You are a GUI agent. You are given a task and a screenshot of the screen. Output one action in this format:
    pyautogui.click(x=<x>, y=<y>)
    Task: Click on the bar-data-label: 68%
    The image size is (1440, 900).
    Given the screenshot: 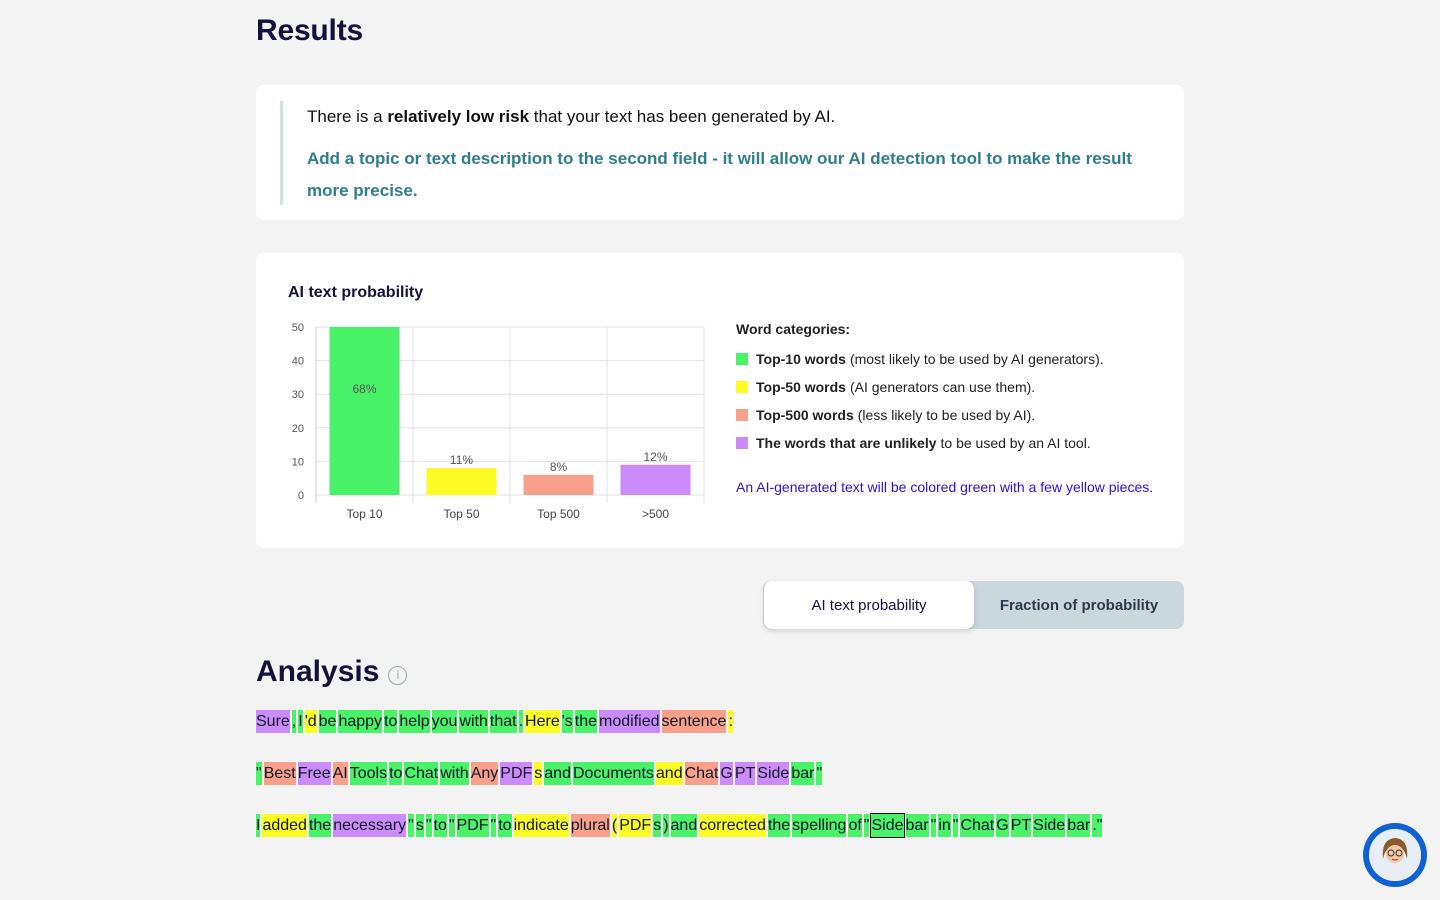 What is the action you would take?
    pyautogui.click(x=364, y=389)
    